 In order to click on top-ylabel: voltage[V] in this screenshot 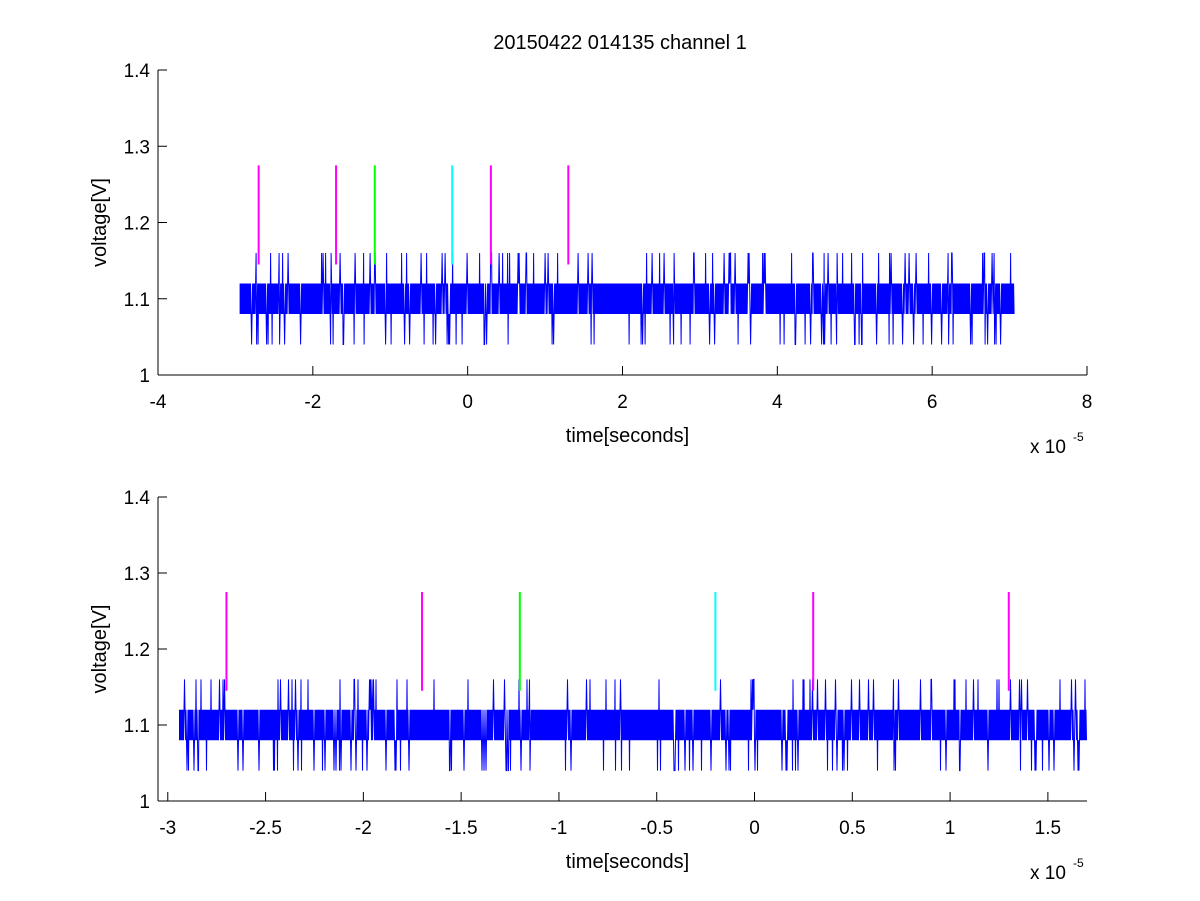, I will do `click(100, 222)`.